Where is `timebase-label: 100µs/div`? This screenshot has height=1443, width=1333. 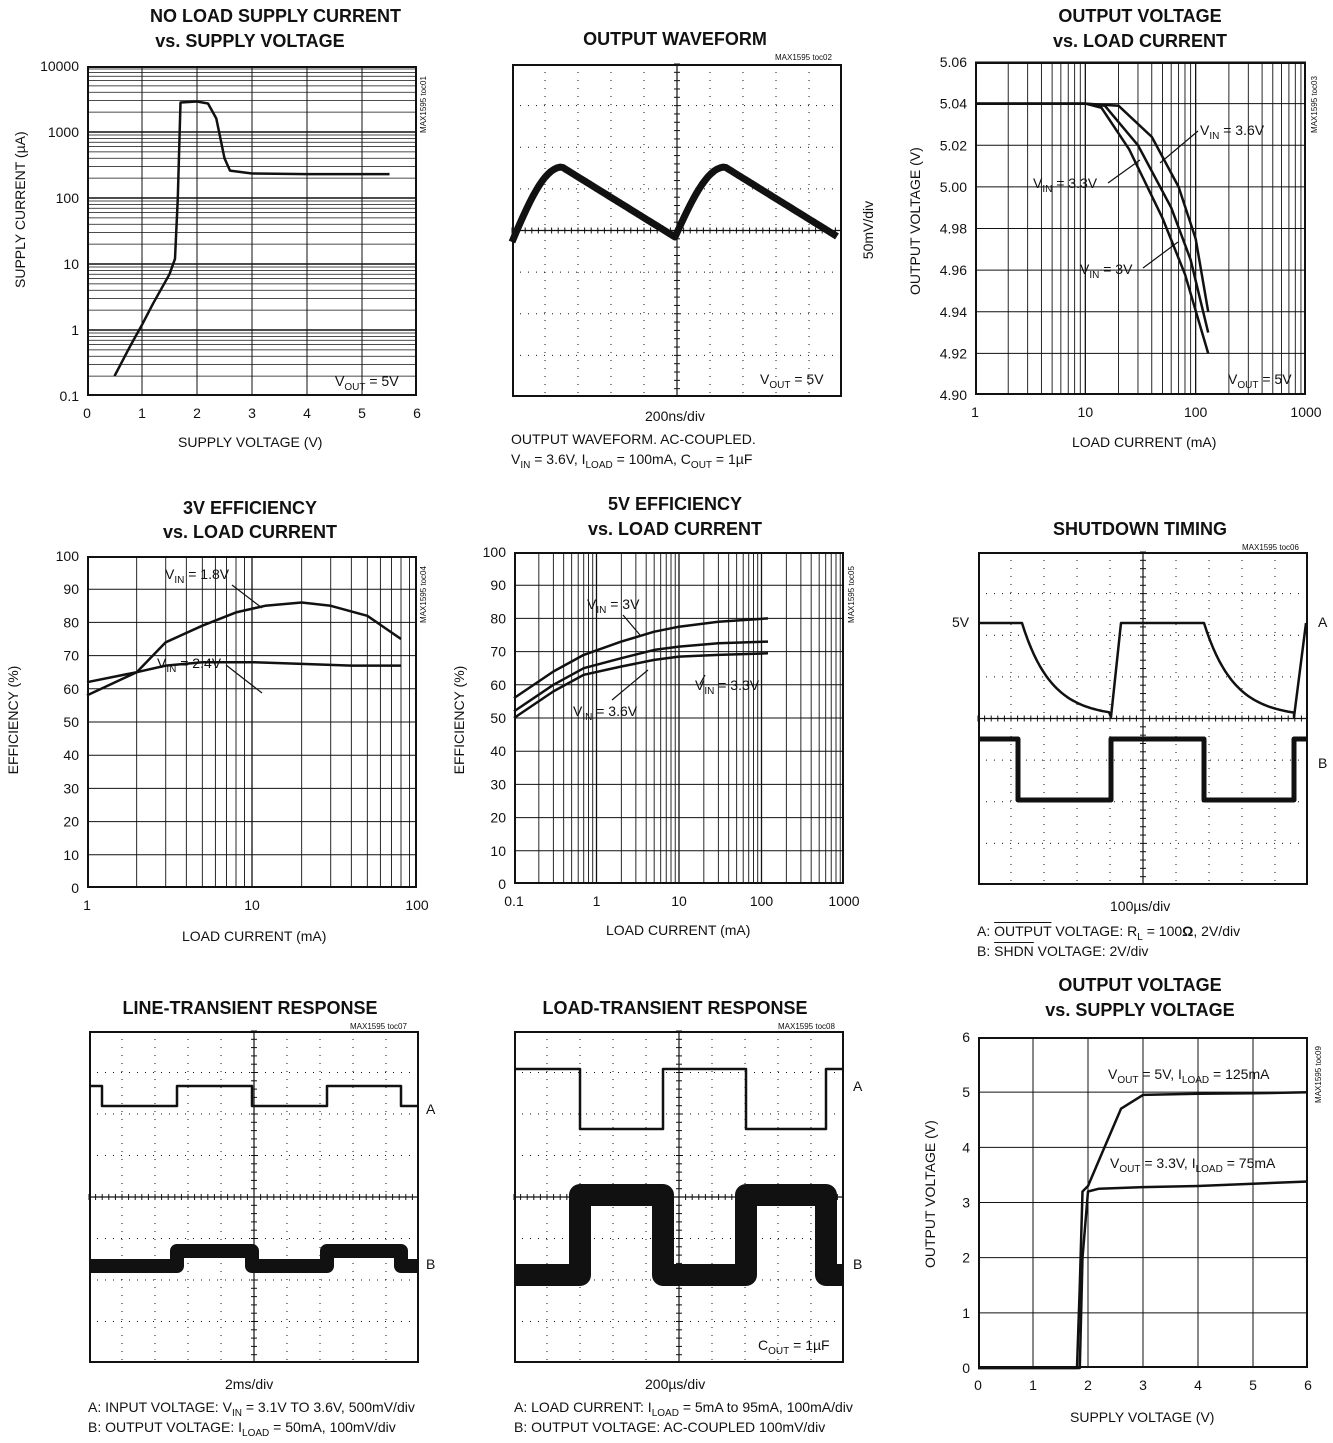
timebase-label: 100µs/div is located at coordinates (1140, 906).